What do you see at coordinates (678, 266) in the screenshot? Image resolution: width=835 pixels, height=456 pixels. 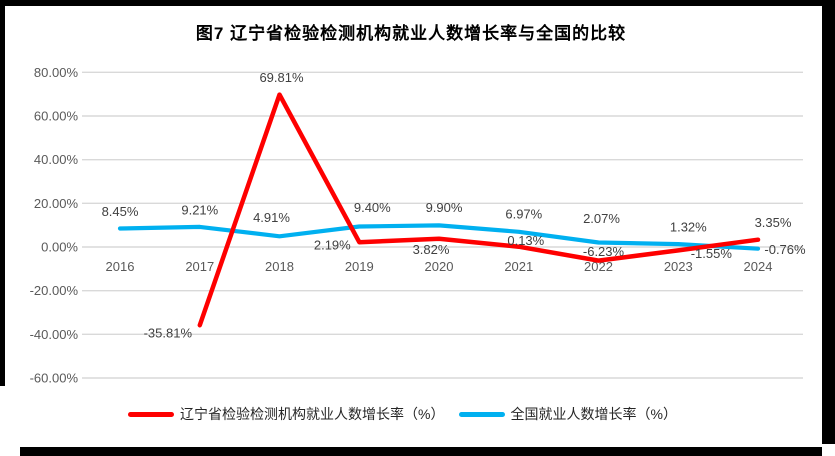 I see `x-axis-tick-label: 2023` at bounding box center [678, 266].